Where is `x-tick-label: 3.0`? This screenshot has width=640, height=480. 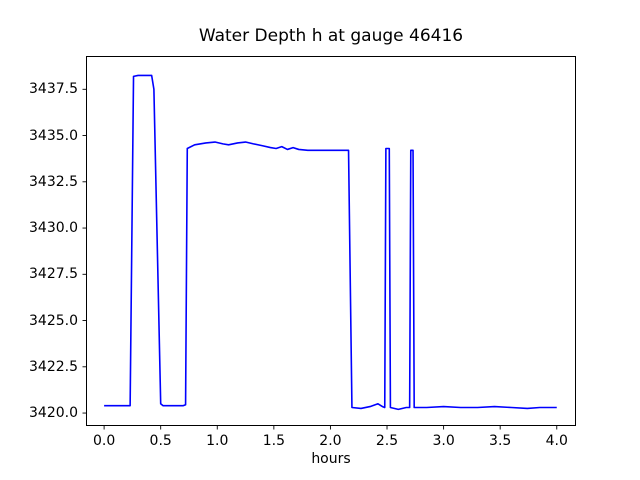 x-tick-label: 3.0 is located at coordinates (443, 441).